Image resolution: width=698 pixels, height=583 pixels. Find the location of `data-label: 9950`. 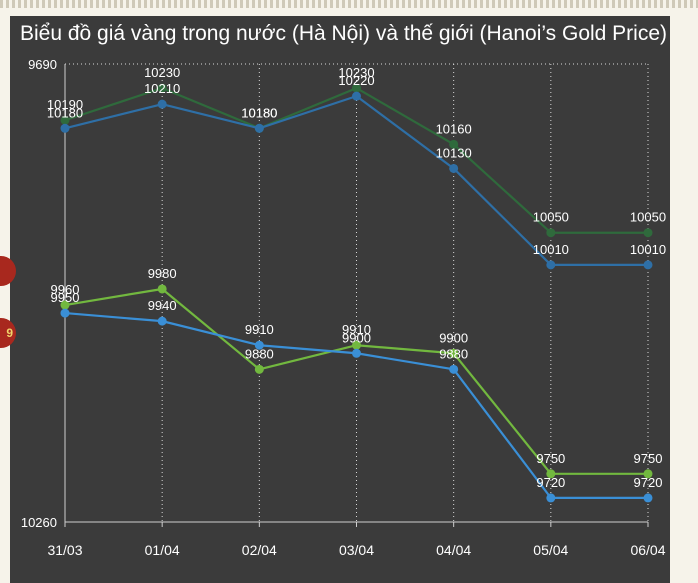

data-label: 9950 is located at coordinates (65, 297).